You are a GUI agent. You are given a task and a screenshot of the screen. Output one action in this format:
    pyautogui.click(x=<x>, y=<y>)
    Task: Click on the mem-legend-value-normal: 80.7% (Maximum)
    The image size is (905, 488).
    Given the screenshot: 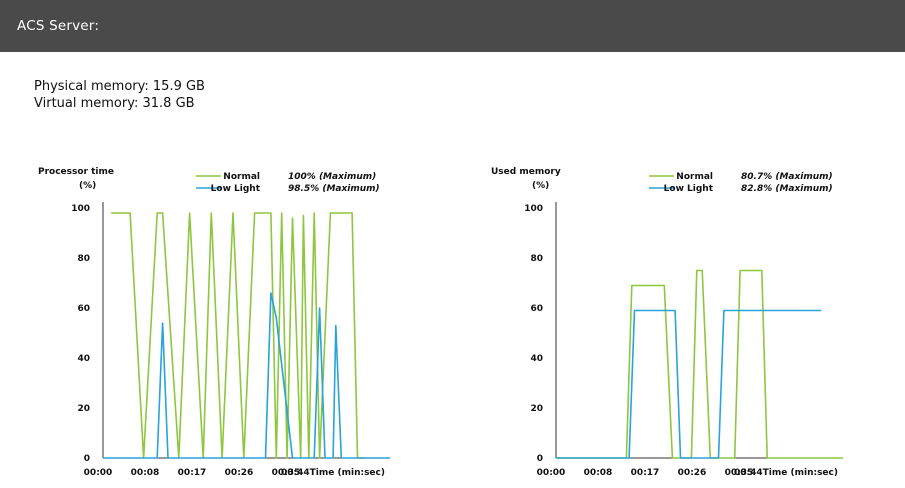 What is the action you would take?
    pyautogui.click(x=787, y=177)
    